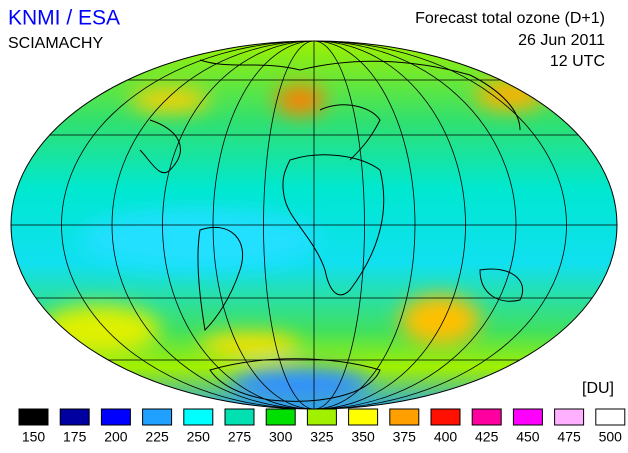  What do you see at coordinates (240, 437) in the screenshot?
I see `legend-label: 275` at bounding box center [240, 437].